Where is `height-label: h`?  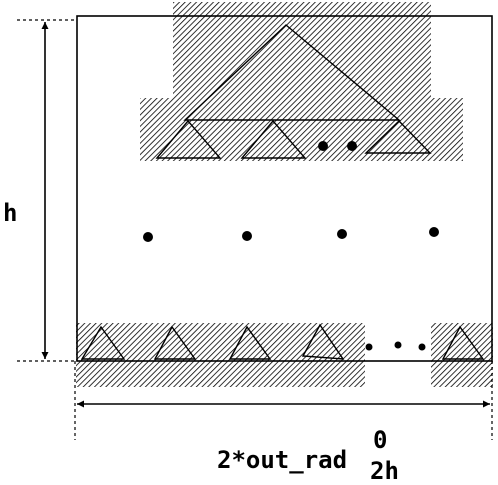 height-label: h is located at coordinates (10, 213).